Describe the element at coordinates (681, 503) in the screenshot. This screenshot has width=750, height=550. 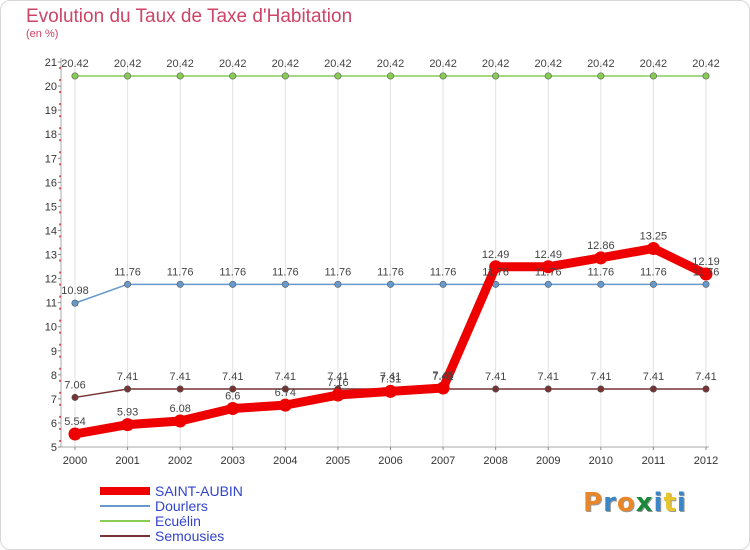
I see `logo-letter: i` at that location.